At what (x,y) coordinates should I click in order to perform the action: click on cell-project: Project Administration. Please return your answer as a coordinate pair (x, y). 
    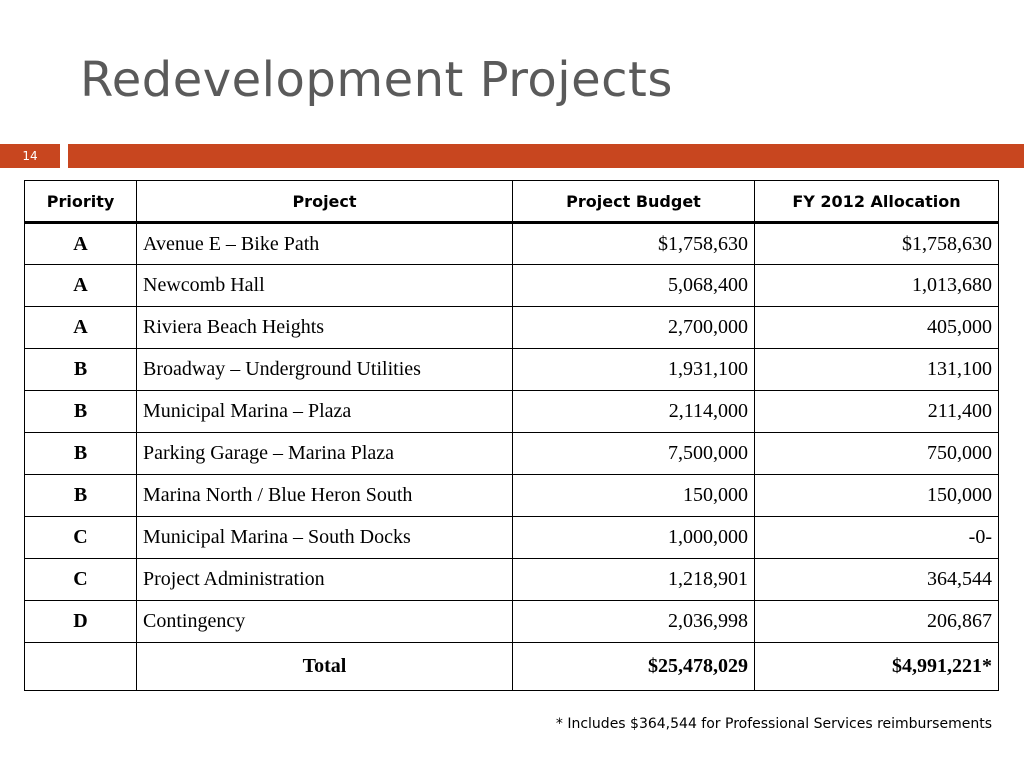
    Looking at the image, I should click on (324, 579).